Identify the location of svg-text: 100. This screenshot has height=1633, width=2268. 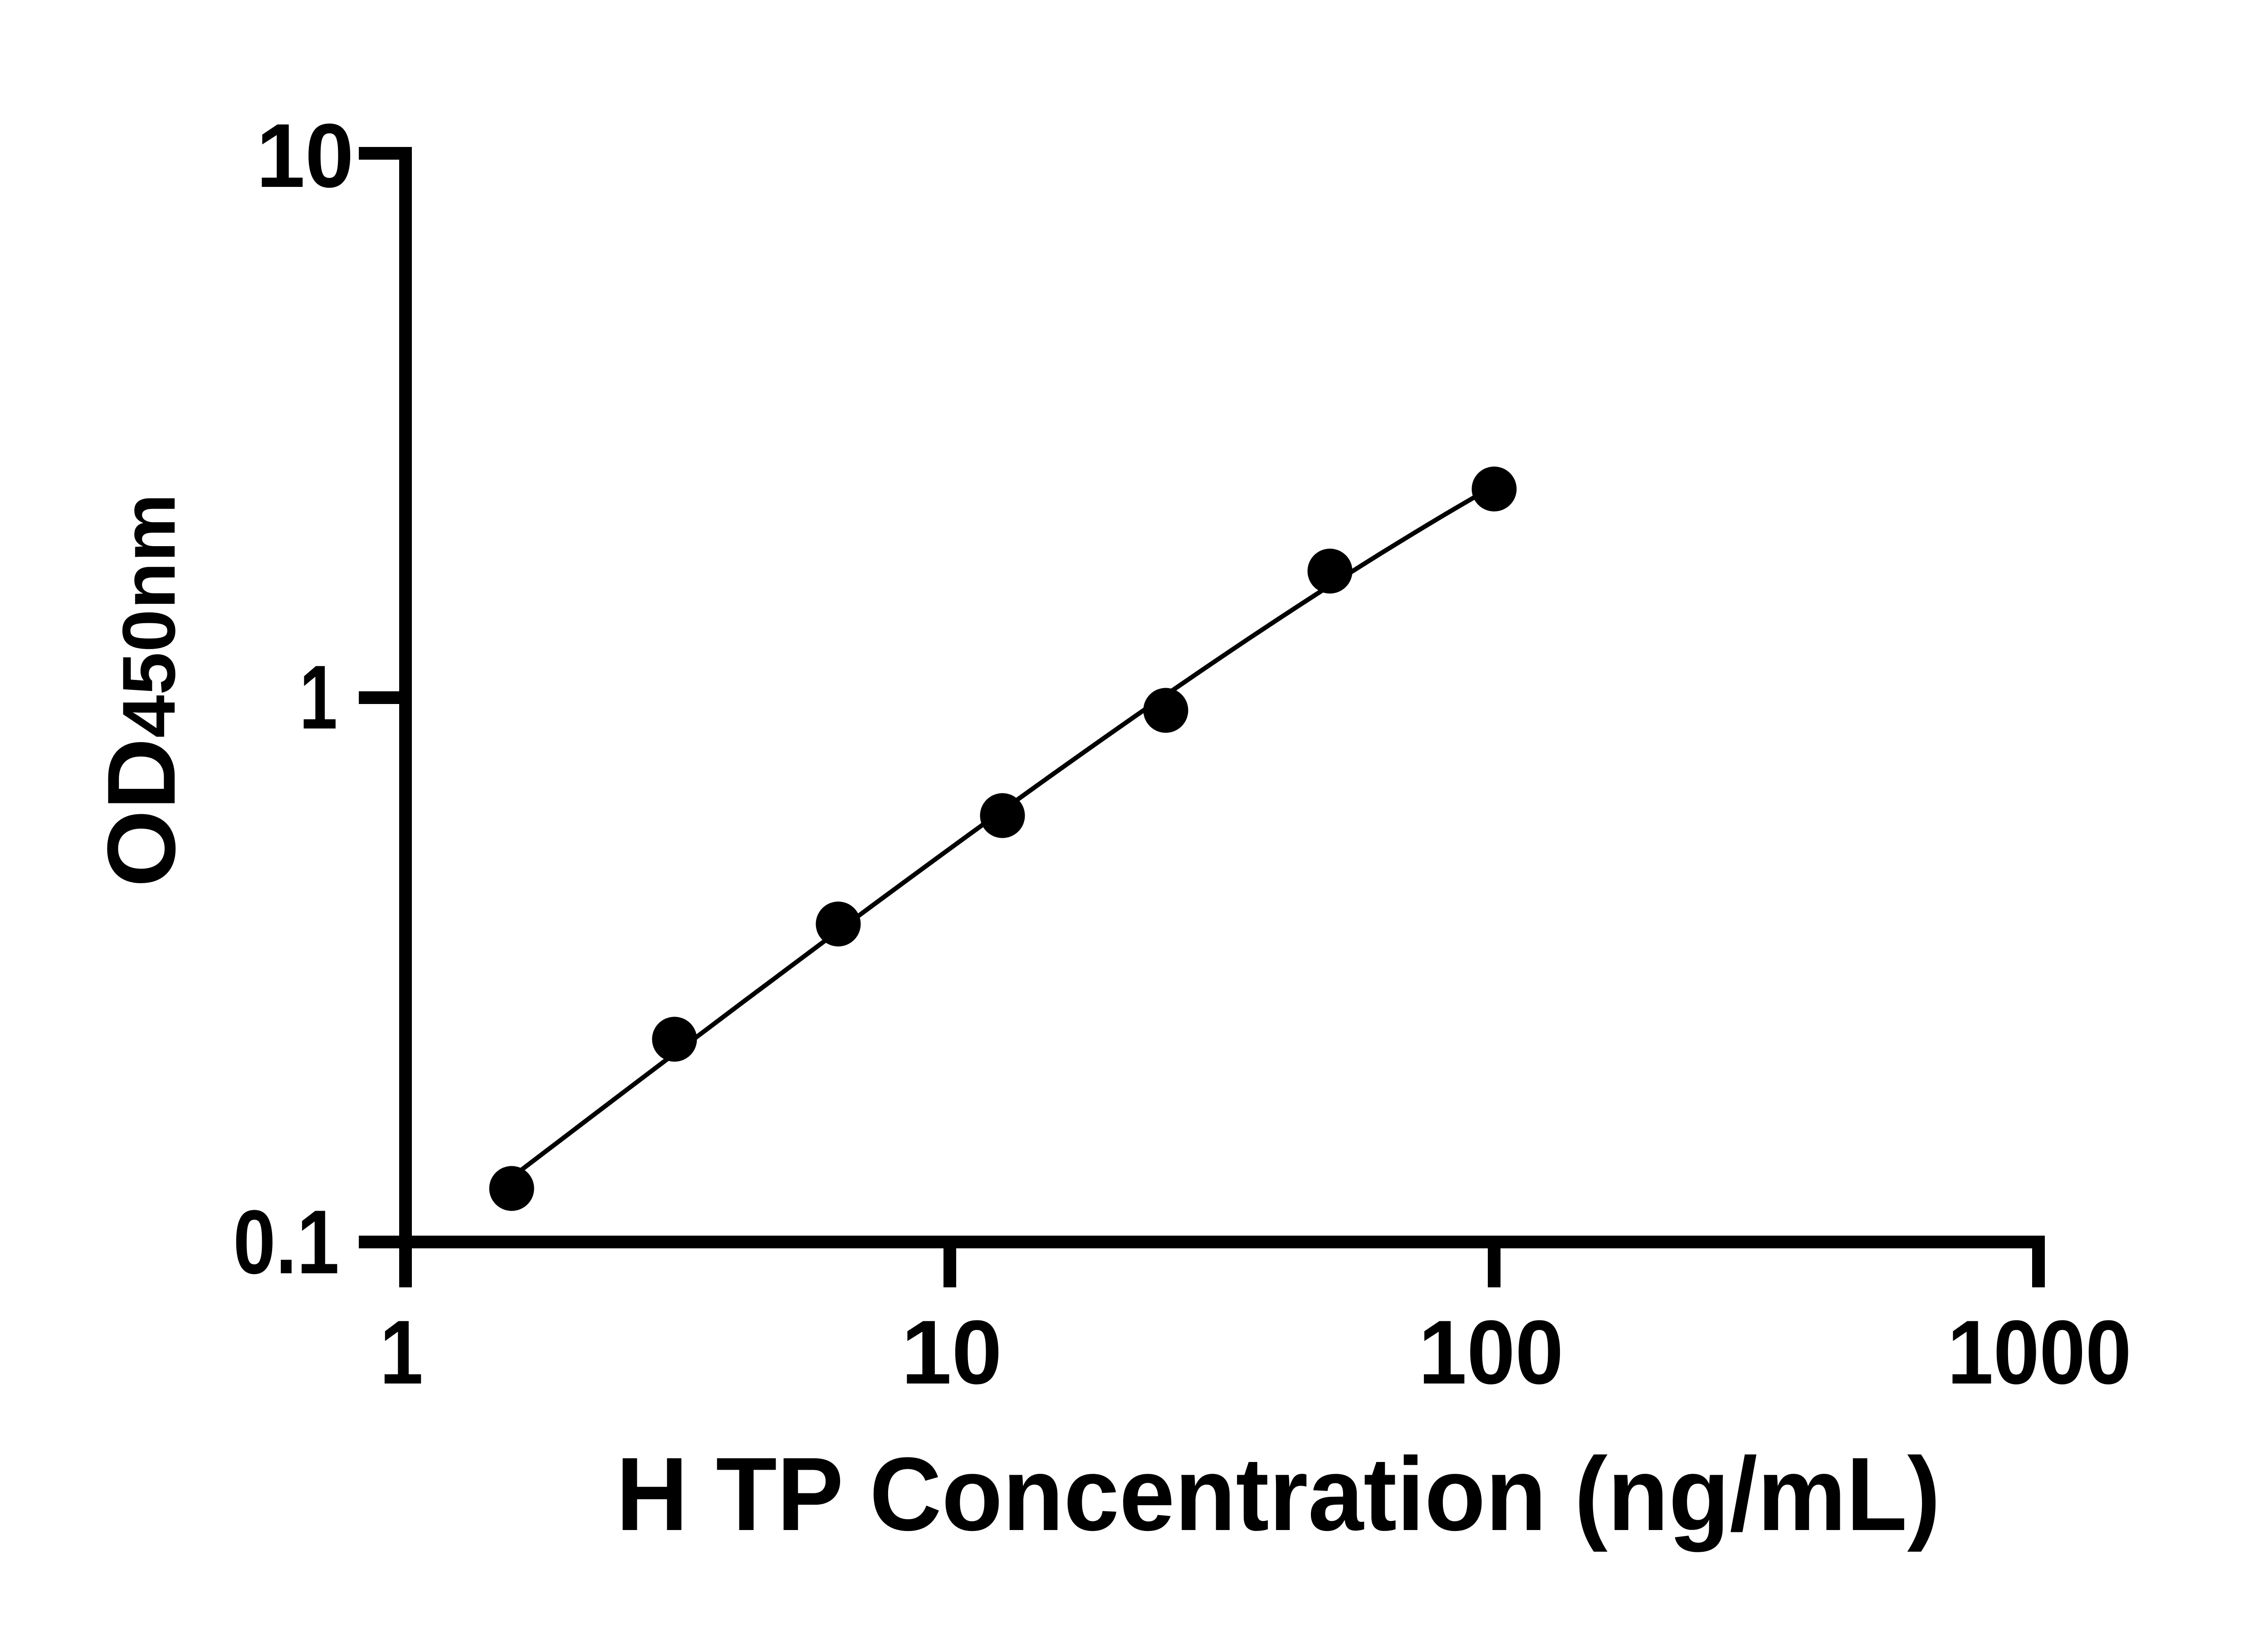
(1491, 1352).